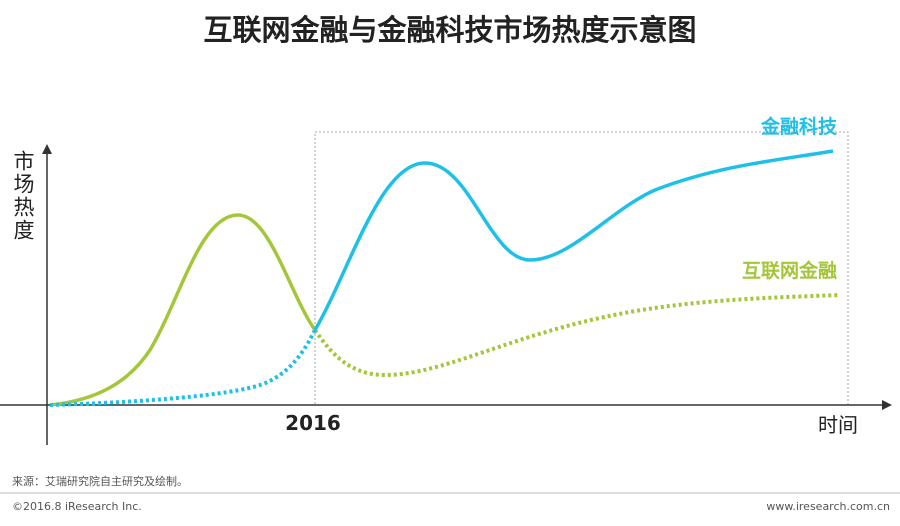  I want to click on y-axis-label: 市场热度, so click(23, 196).